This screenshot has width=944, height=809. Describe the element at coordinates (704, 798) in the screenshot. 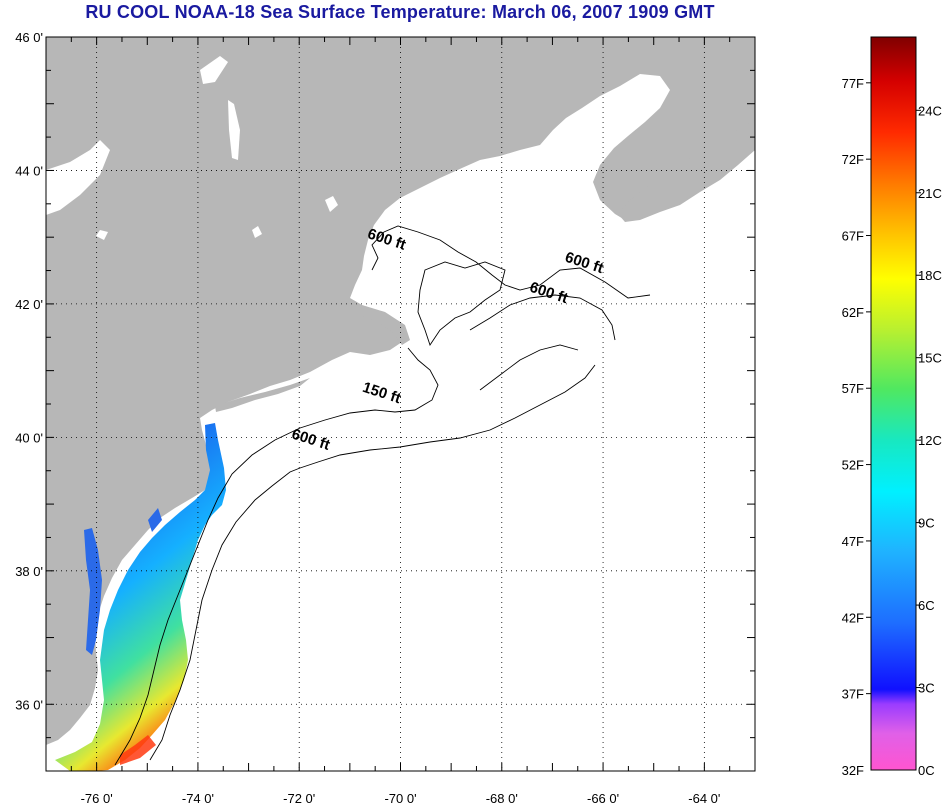

I see `lon-tick-label: -64 0'` at that location.